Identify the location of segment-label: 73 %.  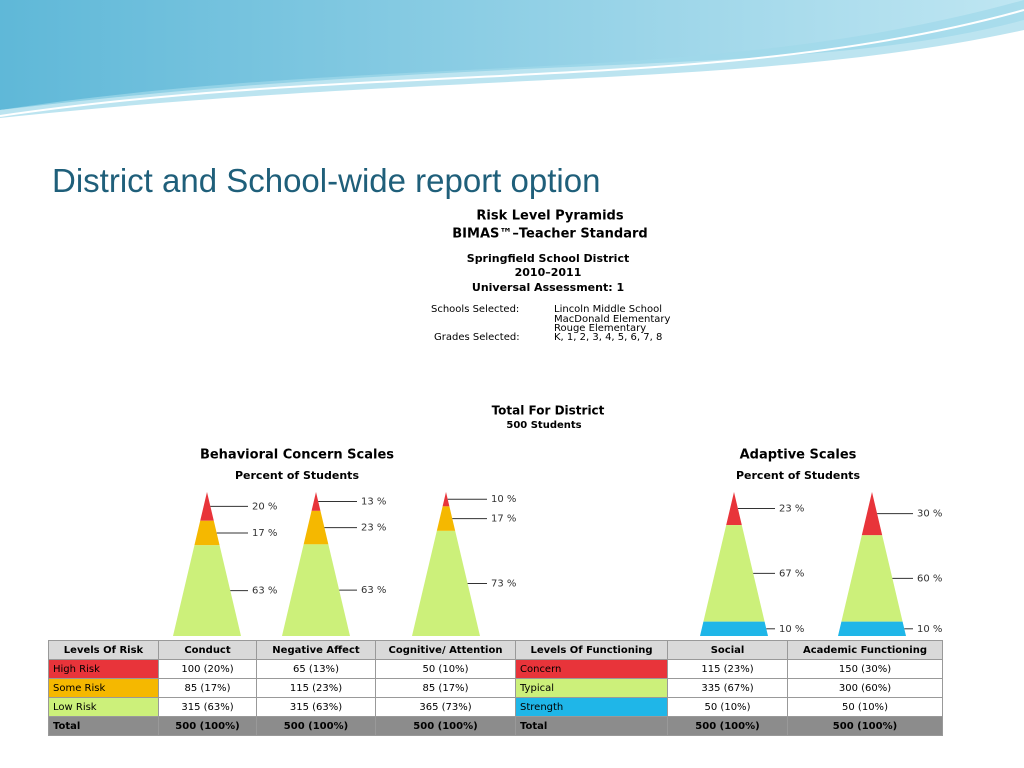
(503, 583).